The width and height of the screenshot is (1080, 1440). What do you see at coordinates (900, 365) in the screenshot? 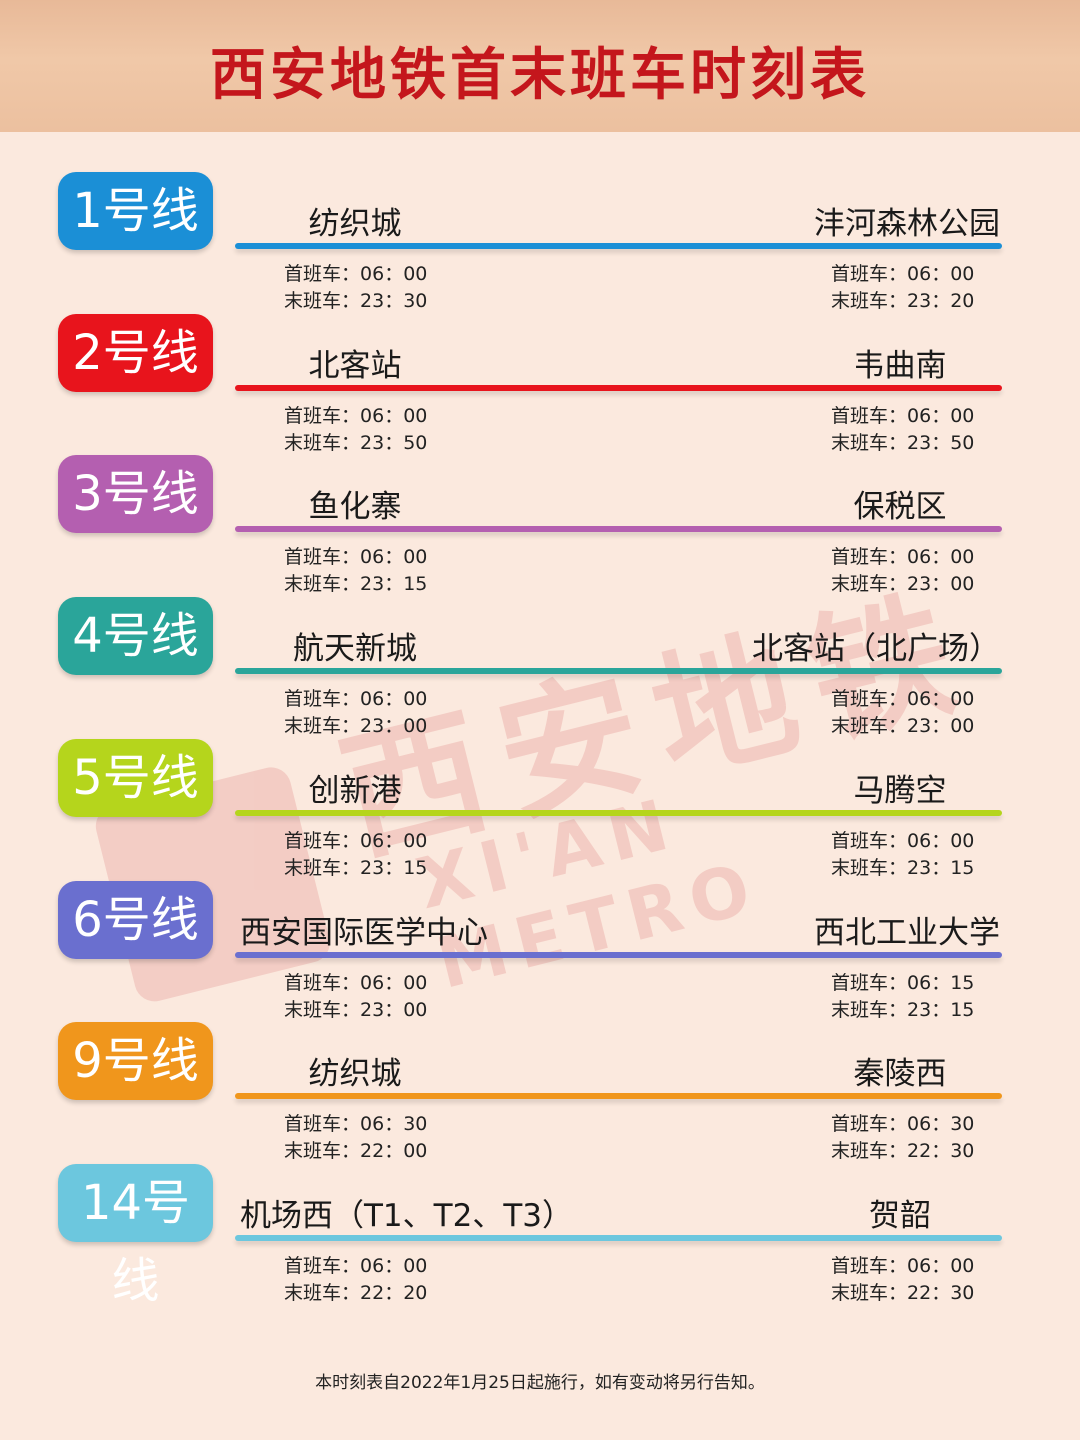
I see `right-terminal-station: 韦曲南` at bounding box center [900, 365].